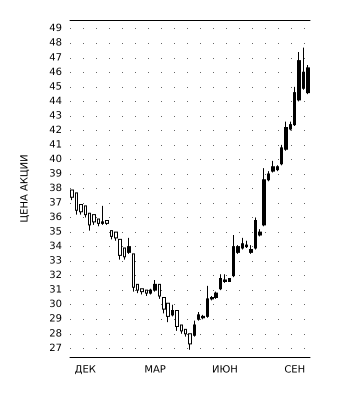  Describe the element at coordinates (55, 130) in the screenshot. I see `y-tick-label: 42` at that location.